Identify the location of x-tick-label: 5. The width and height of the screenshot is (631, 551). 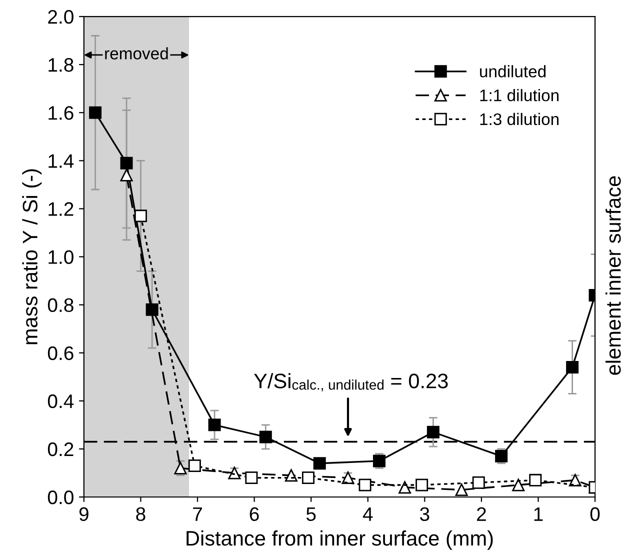
(311, 514).